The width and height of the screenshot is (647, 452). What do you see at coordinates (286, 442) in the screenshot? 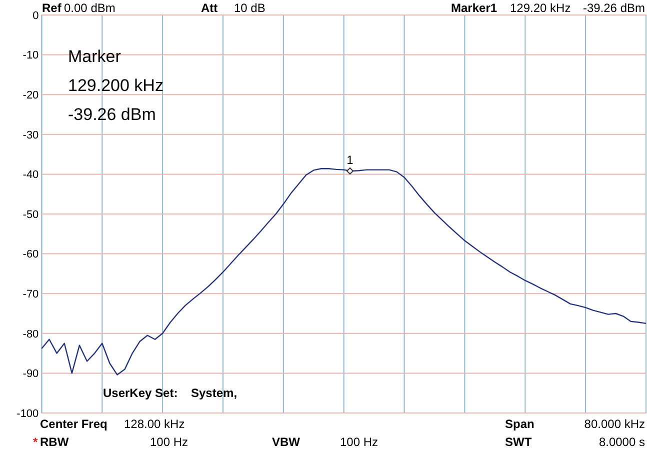
I see `text: VBW` at bounding box center [286, 442].